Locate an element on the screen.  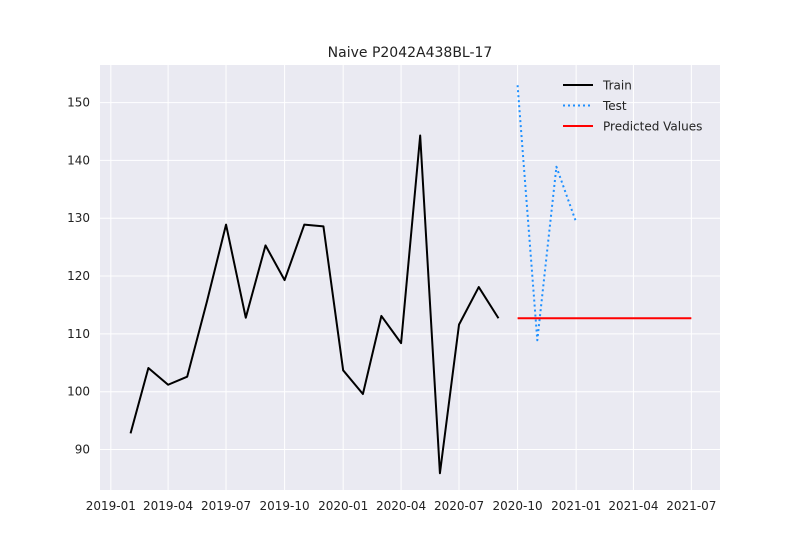
x-tick-label: 2020-01 is located at coordinates (343, 506).